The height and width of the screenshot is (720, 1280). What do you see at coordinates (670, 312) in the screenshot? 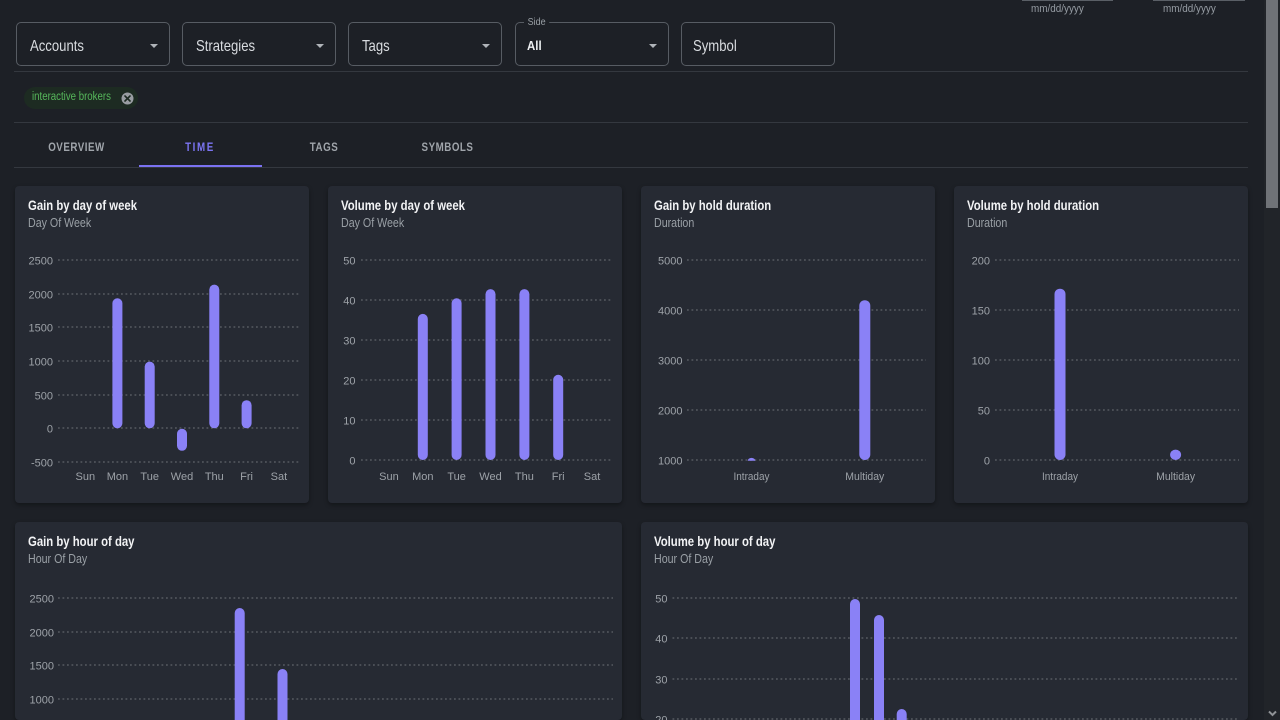
I see `svg-text: 4000` at bounding box center [670, 312].